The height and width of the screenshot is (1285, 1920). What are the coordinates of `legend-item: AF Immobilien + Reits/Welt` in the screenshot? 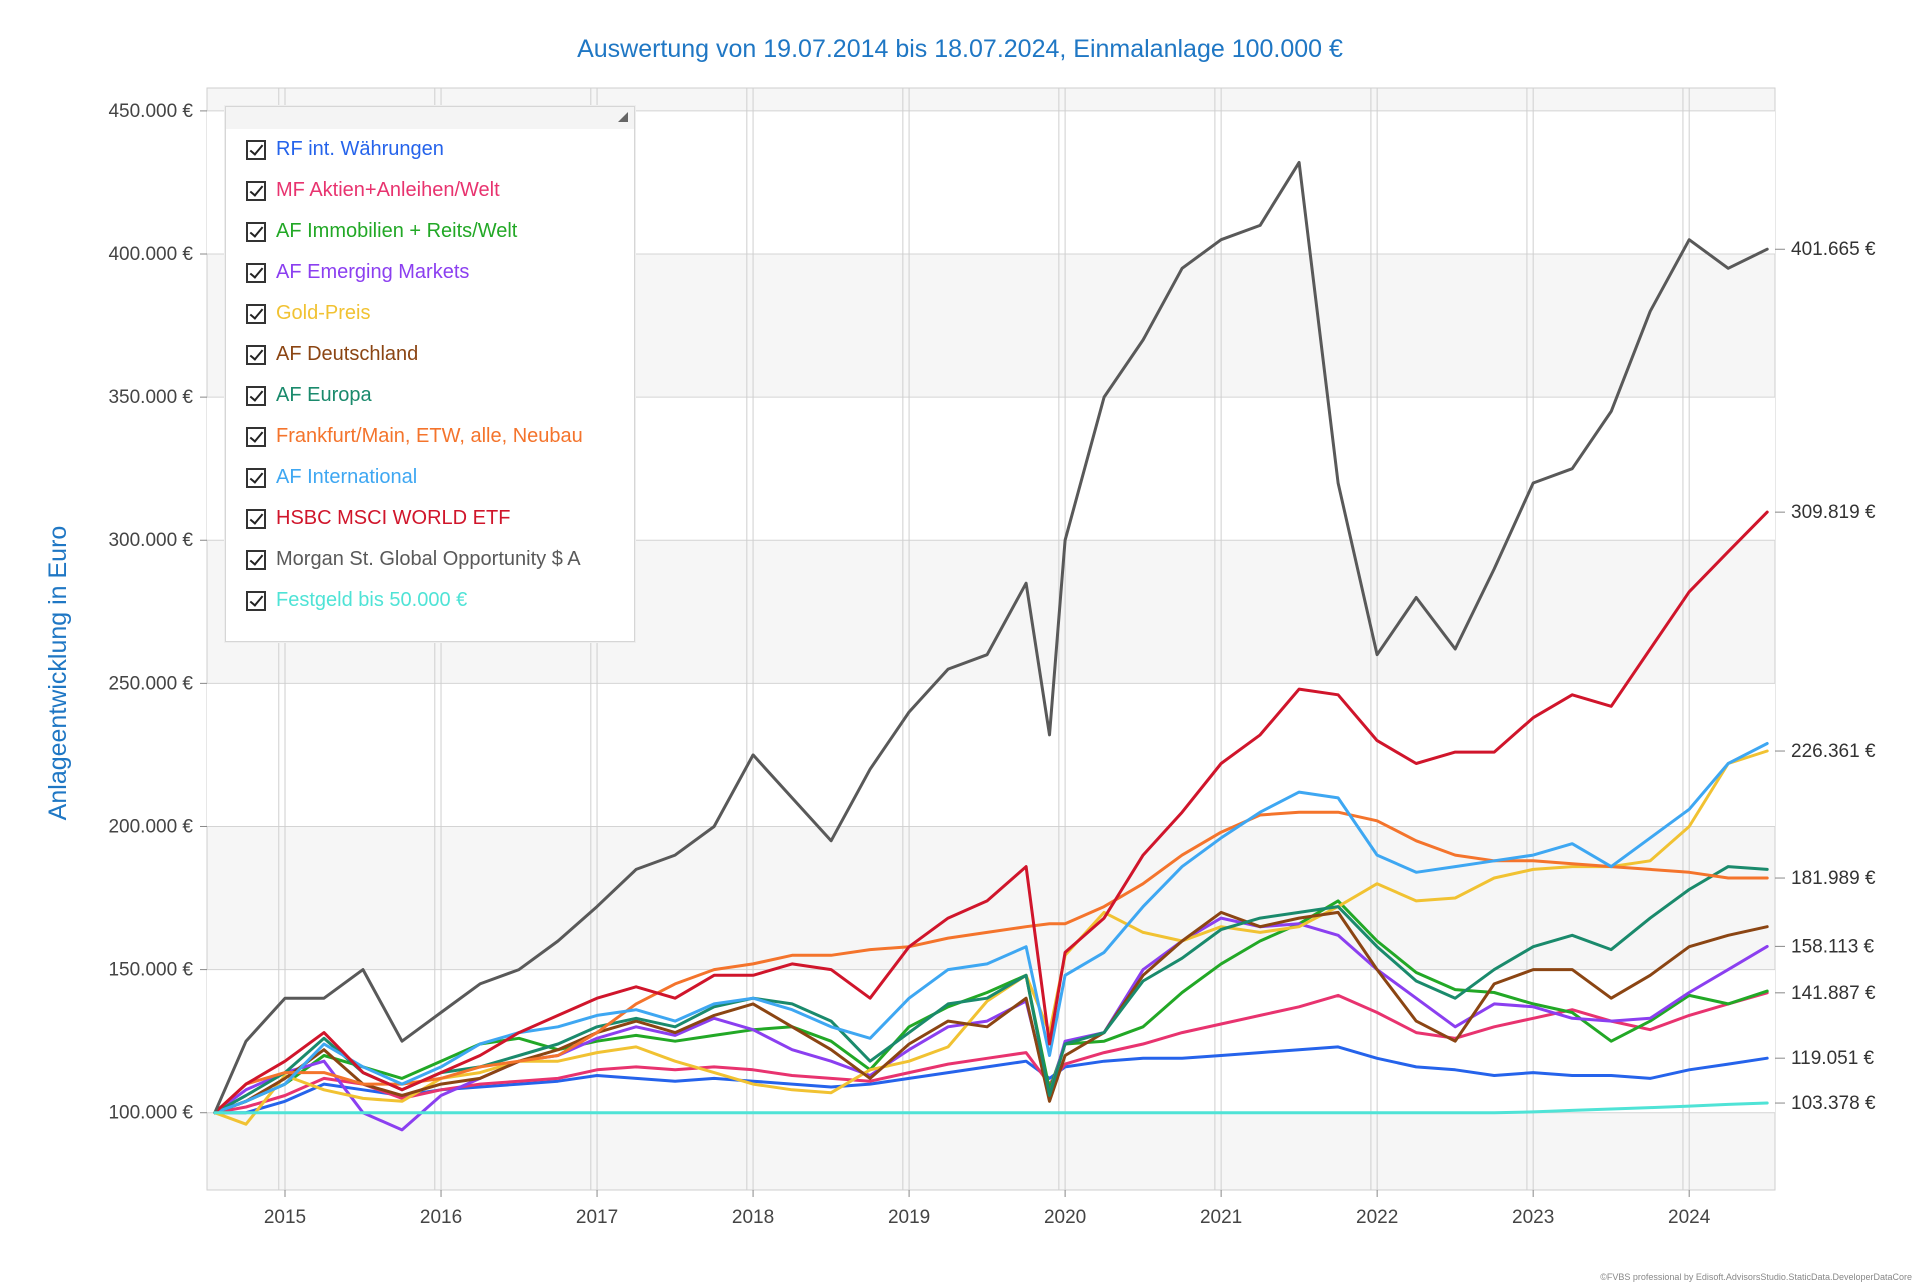 It's located at (430, 231).